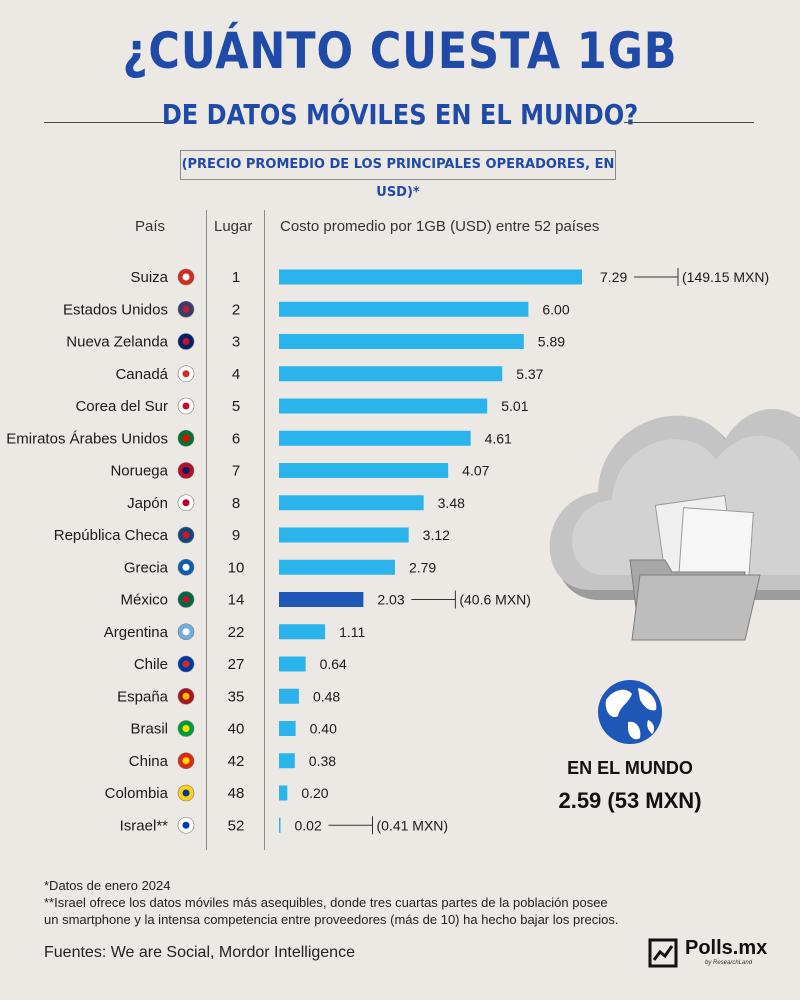 The width and height of the screenshot is (800, 1000). I want to click on column-header-rank: Lugar, so click(233, 226).